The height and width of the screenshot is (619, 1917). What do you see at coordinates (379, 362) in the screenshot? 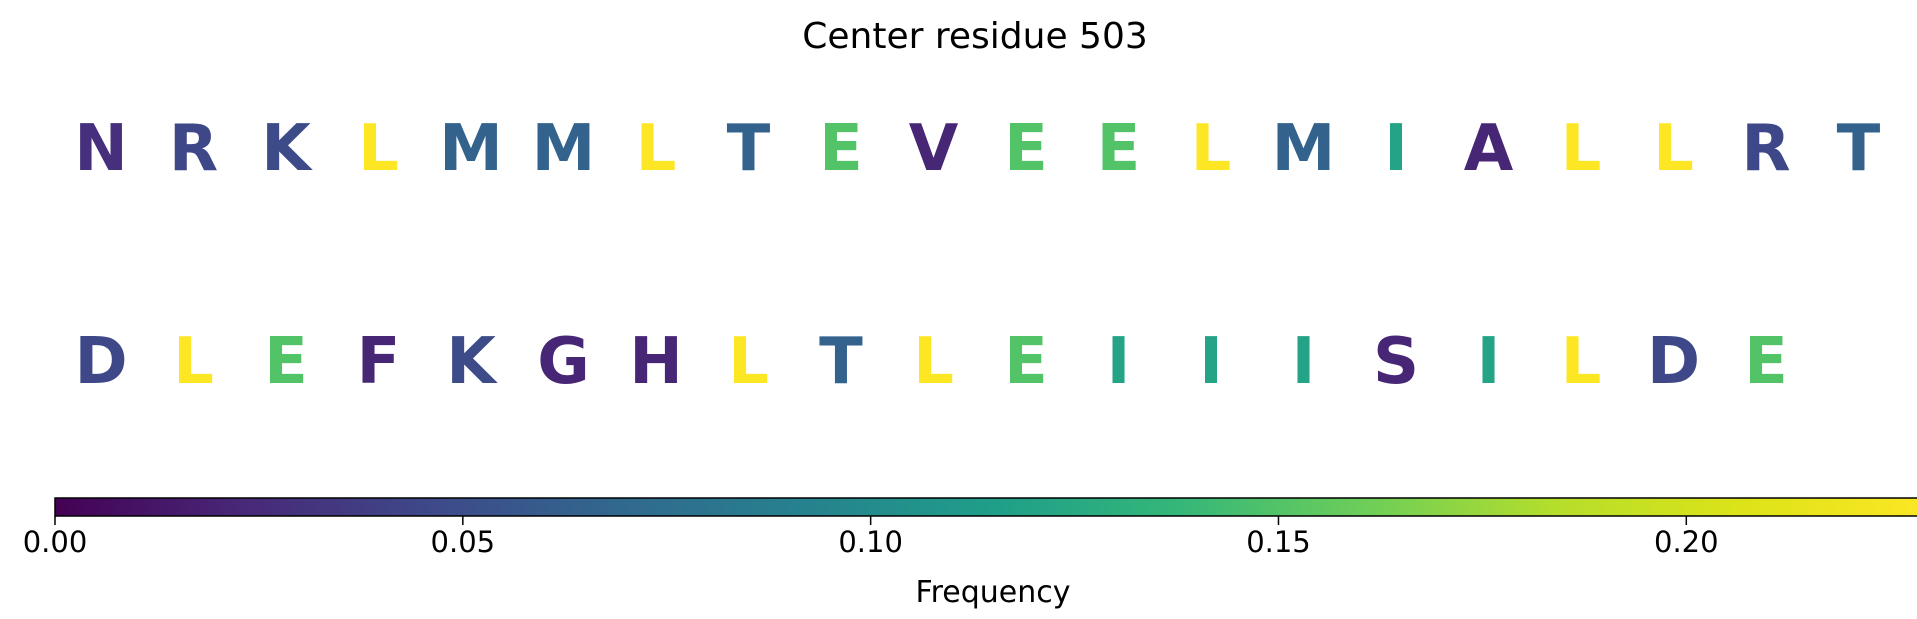
I see `residue-letter: F` at bounding box center [379, 362].